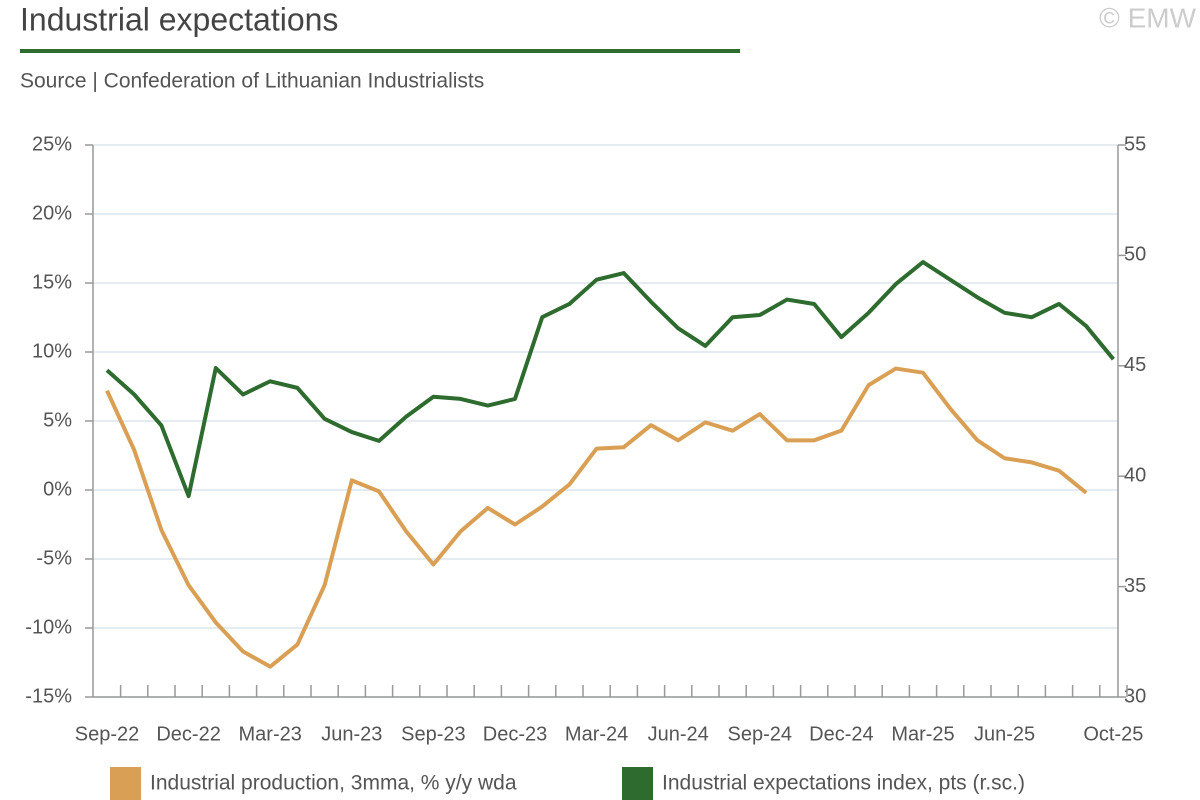  Describe the element at coordinates (1135, 144) in the screenshot. I see `y2-tick-label: 55` at that location.